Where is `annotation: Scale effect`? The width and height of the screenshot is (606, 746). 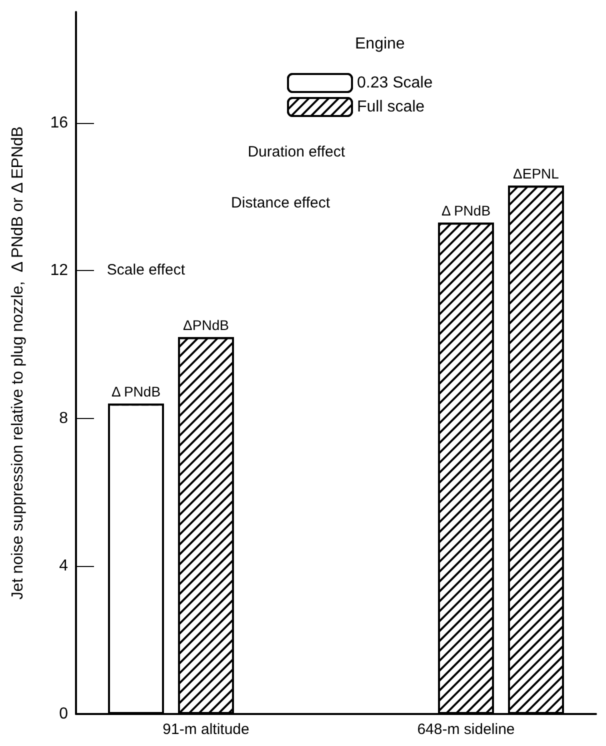 annotation: Scale effect is located at coordinates (146, 270).